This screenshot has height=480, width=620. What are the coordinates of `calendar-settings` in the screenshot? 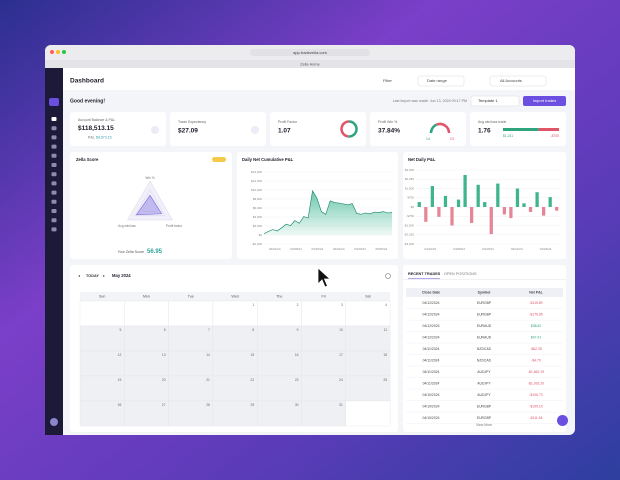 It's located at (388, 276).